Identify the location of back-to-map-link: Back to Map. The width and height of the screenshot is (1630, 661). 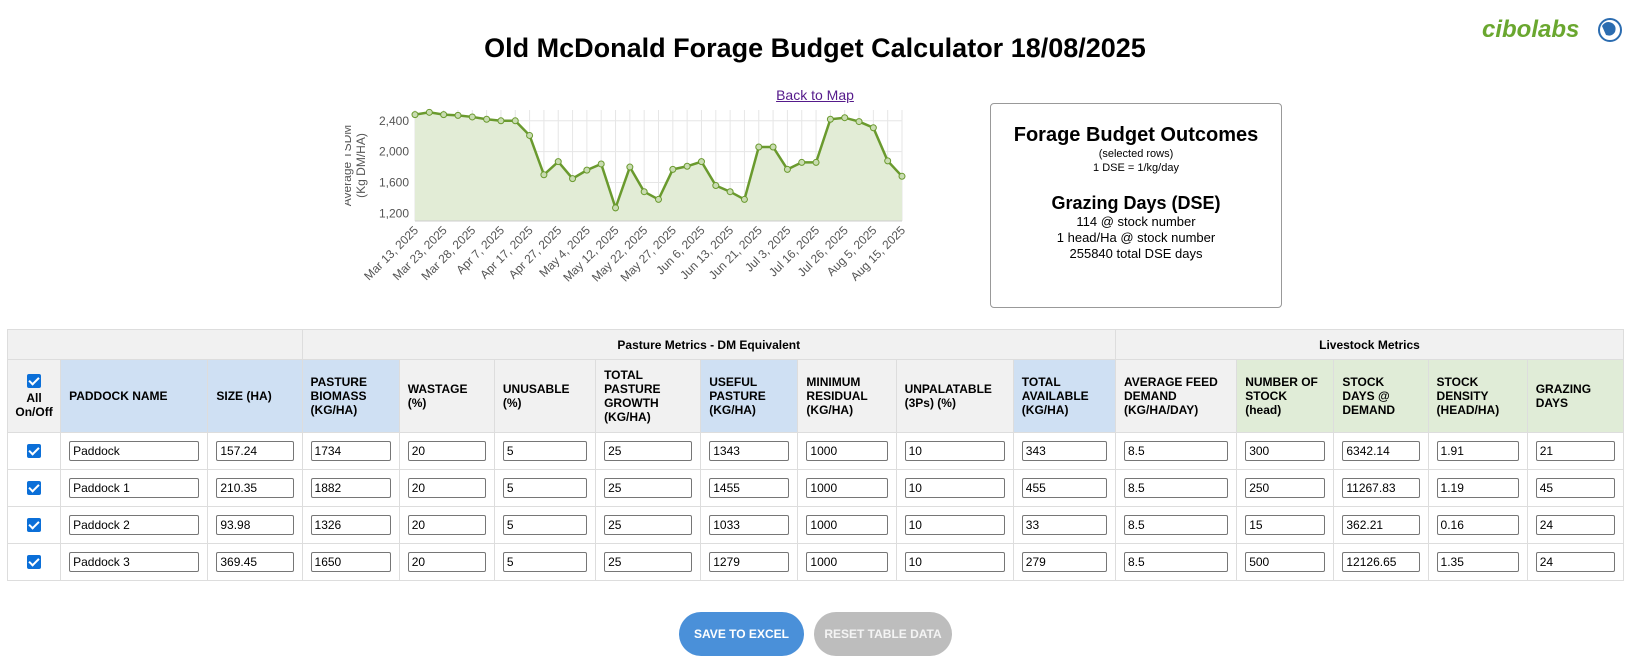
(815, 95).